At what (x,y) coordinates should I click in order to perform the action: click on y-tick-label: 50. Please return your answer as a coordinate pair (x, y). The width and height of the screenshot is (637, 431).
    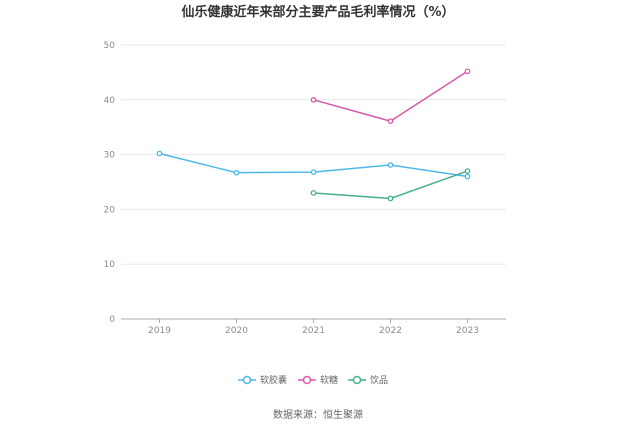
    Looking at the image, I should click on (110, 46).